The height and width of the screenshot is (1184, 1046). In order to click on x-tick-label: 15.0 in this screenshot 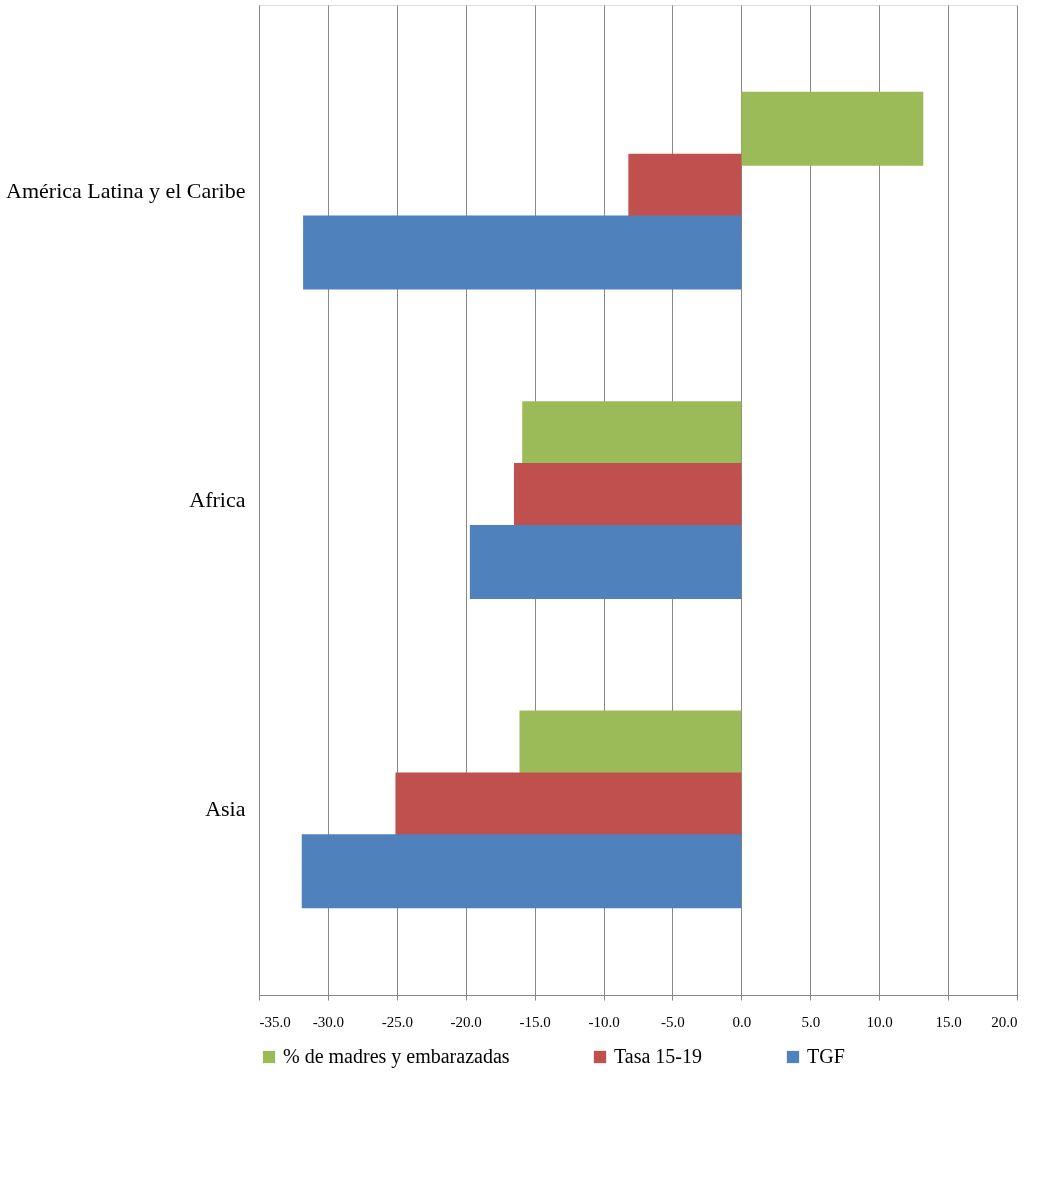, I will do `click(948, 1021)`.